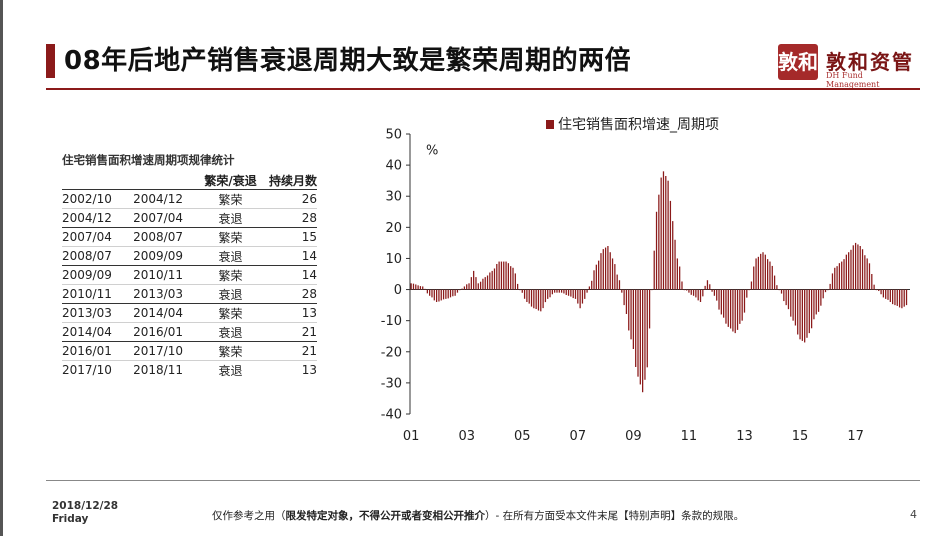 The height and width of the screenshot is (536, 951). I want to click on footer-note-bold: 限发特定对象，不得公开或者变相公开推介, so click(385, 516).